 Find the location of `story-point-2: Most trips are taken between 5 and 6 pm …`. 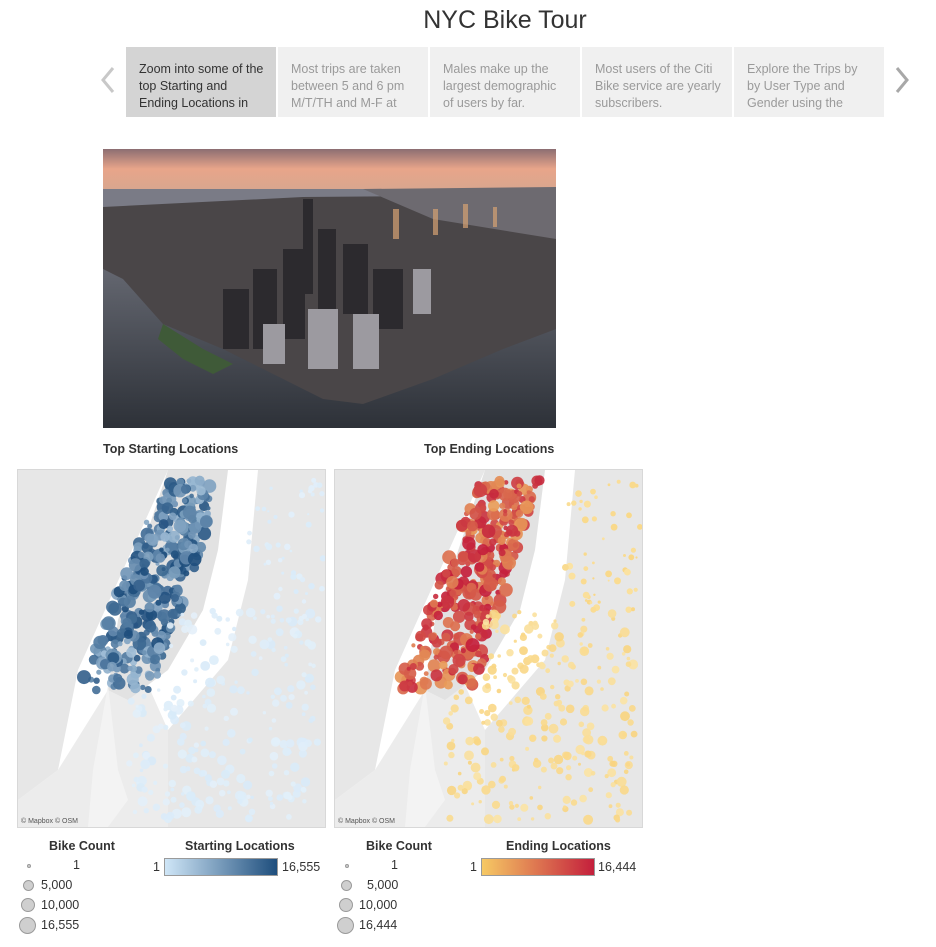

story-point-2: Most trips are taken between 5 and 6 pm … is located at coordinates (353, 82).